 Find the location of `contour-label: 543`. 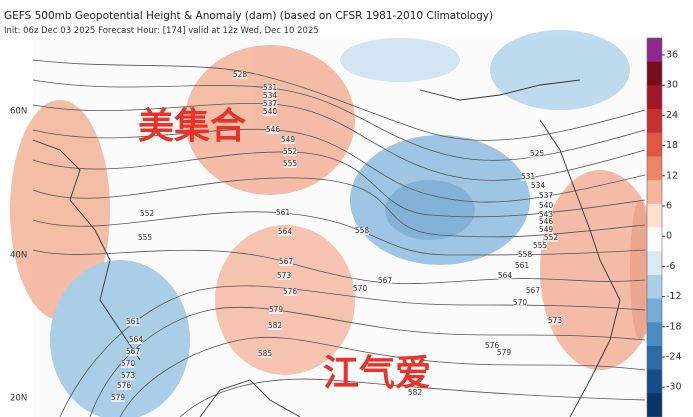

contour-label: 543 is located at coordinates (546, 214).